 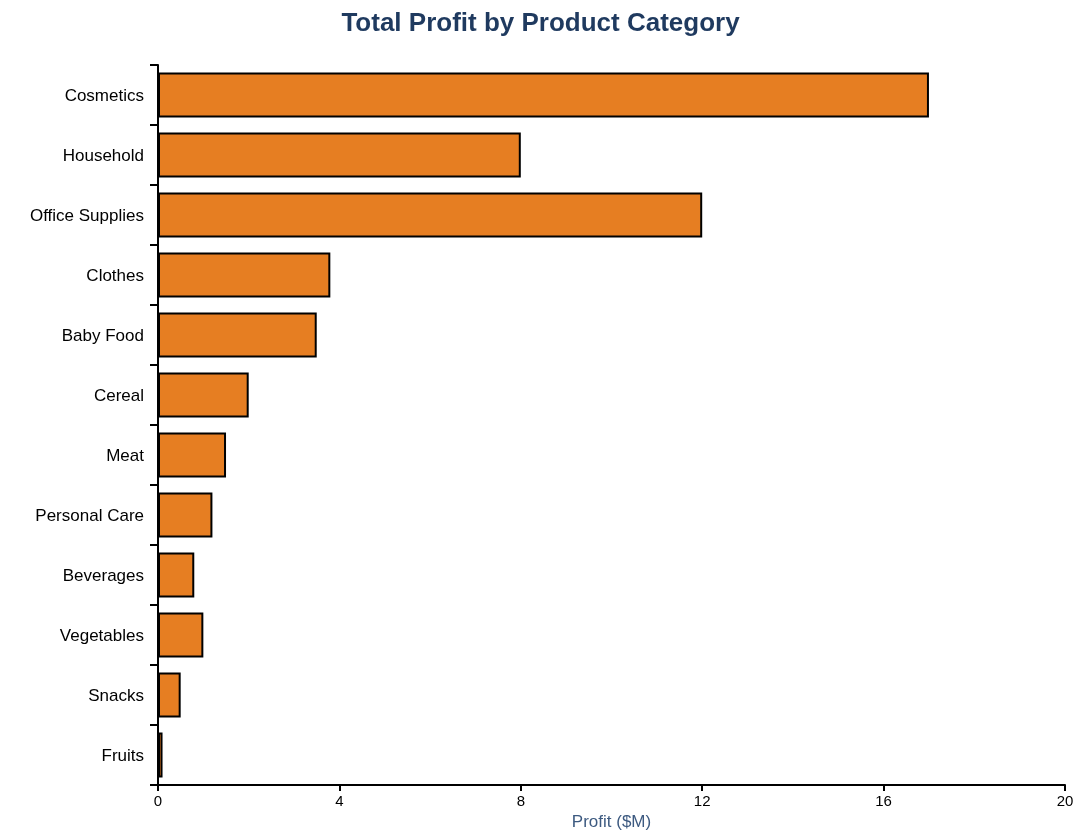 I want to click on y-tick-label: Vegetables, so click(x=101, y=635).